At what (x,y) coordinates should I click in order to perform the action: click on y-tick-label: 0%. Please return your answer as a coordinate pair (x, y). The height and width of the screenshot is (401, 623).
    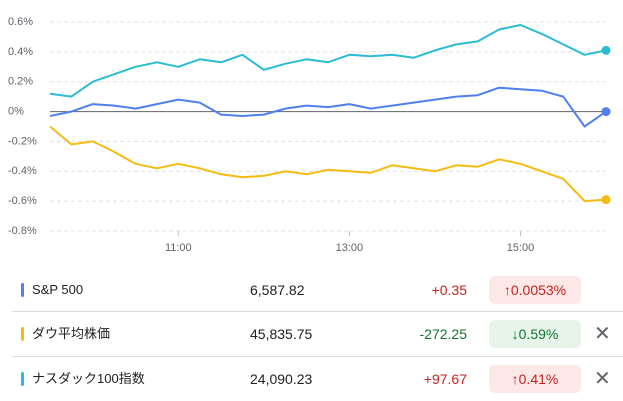
    Looking at the image, I should click on (16, 111).